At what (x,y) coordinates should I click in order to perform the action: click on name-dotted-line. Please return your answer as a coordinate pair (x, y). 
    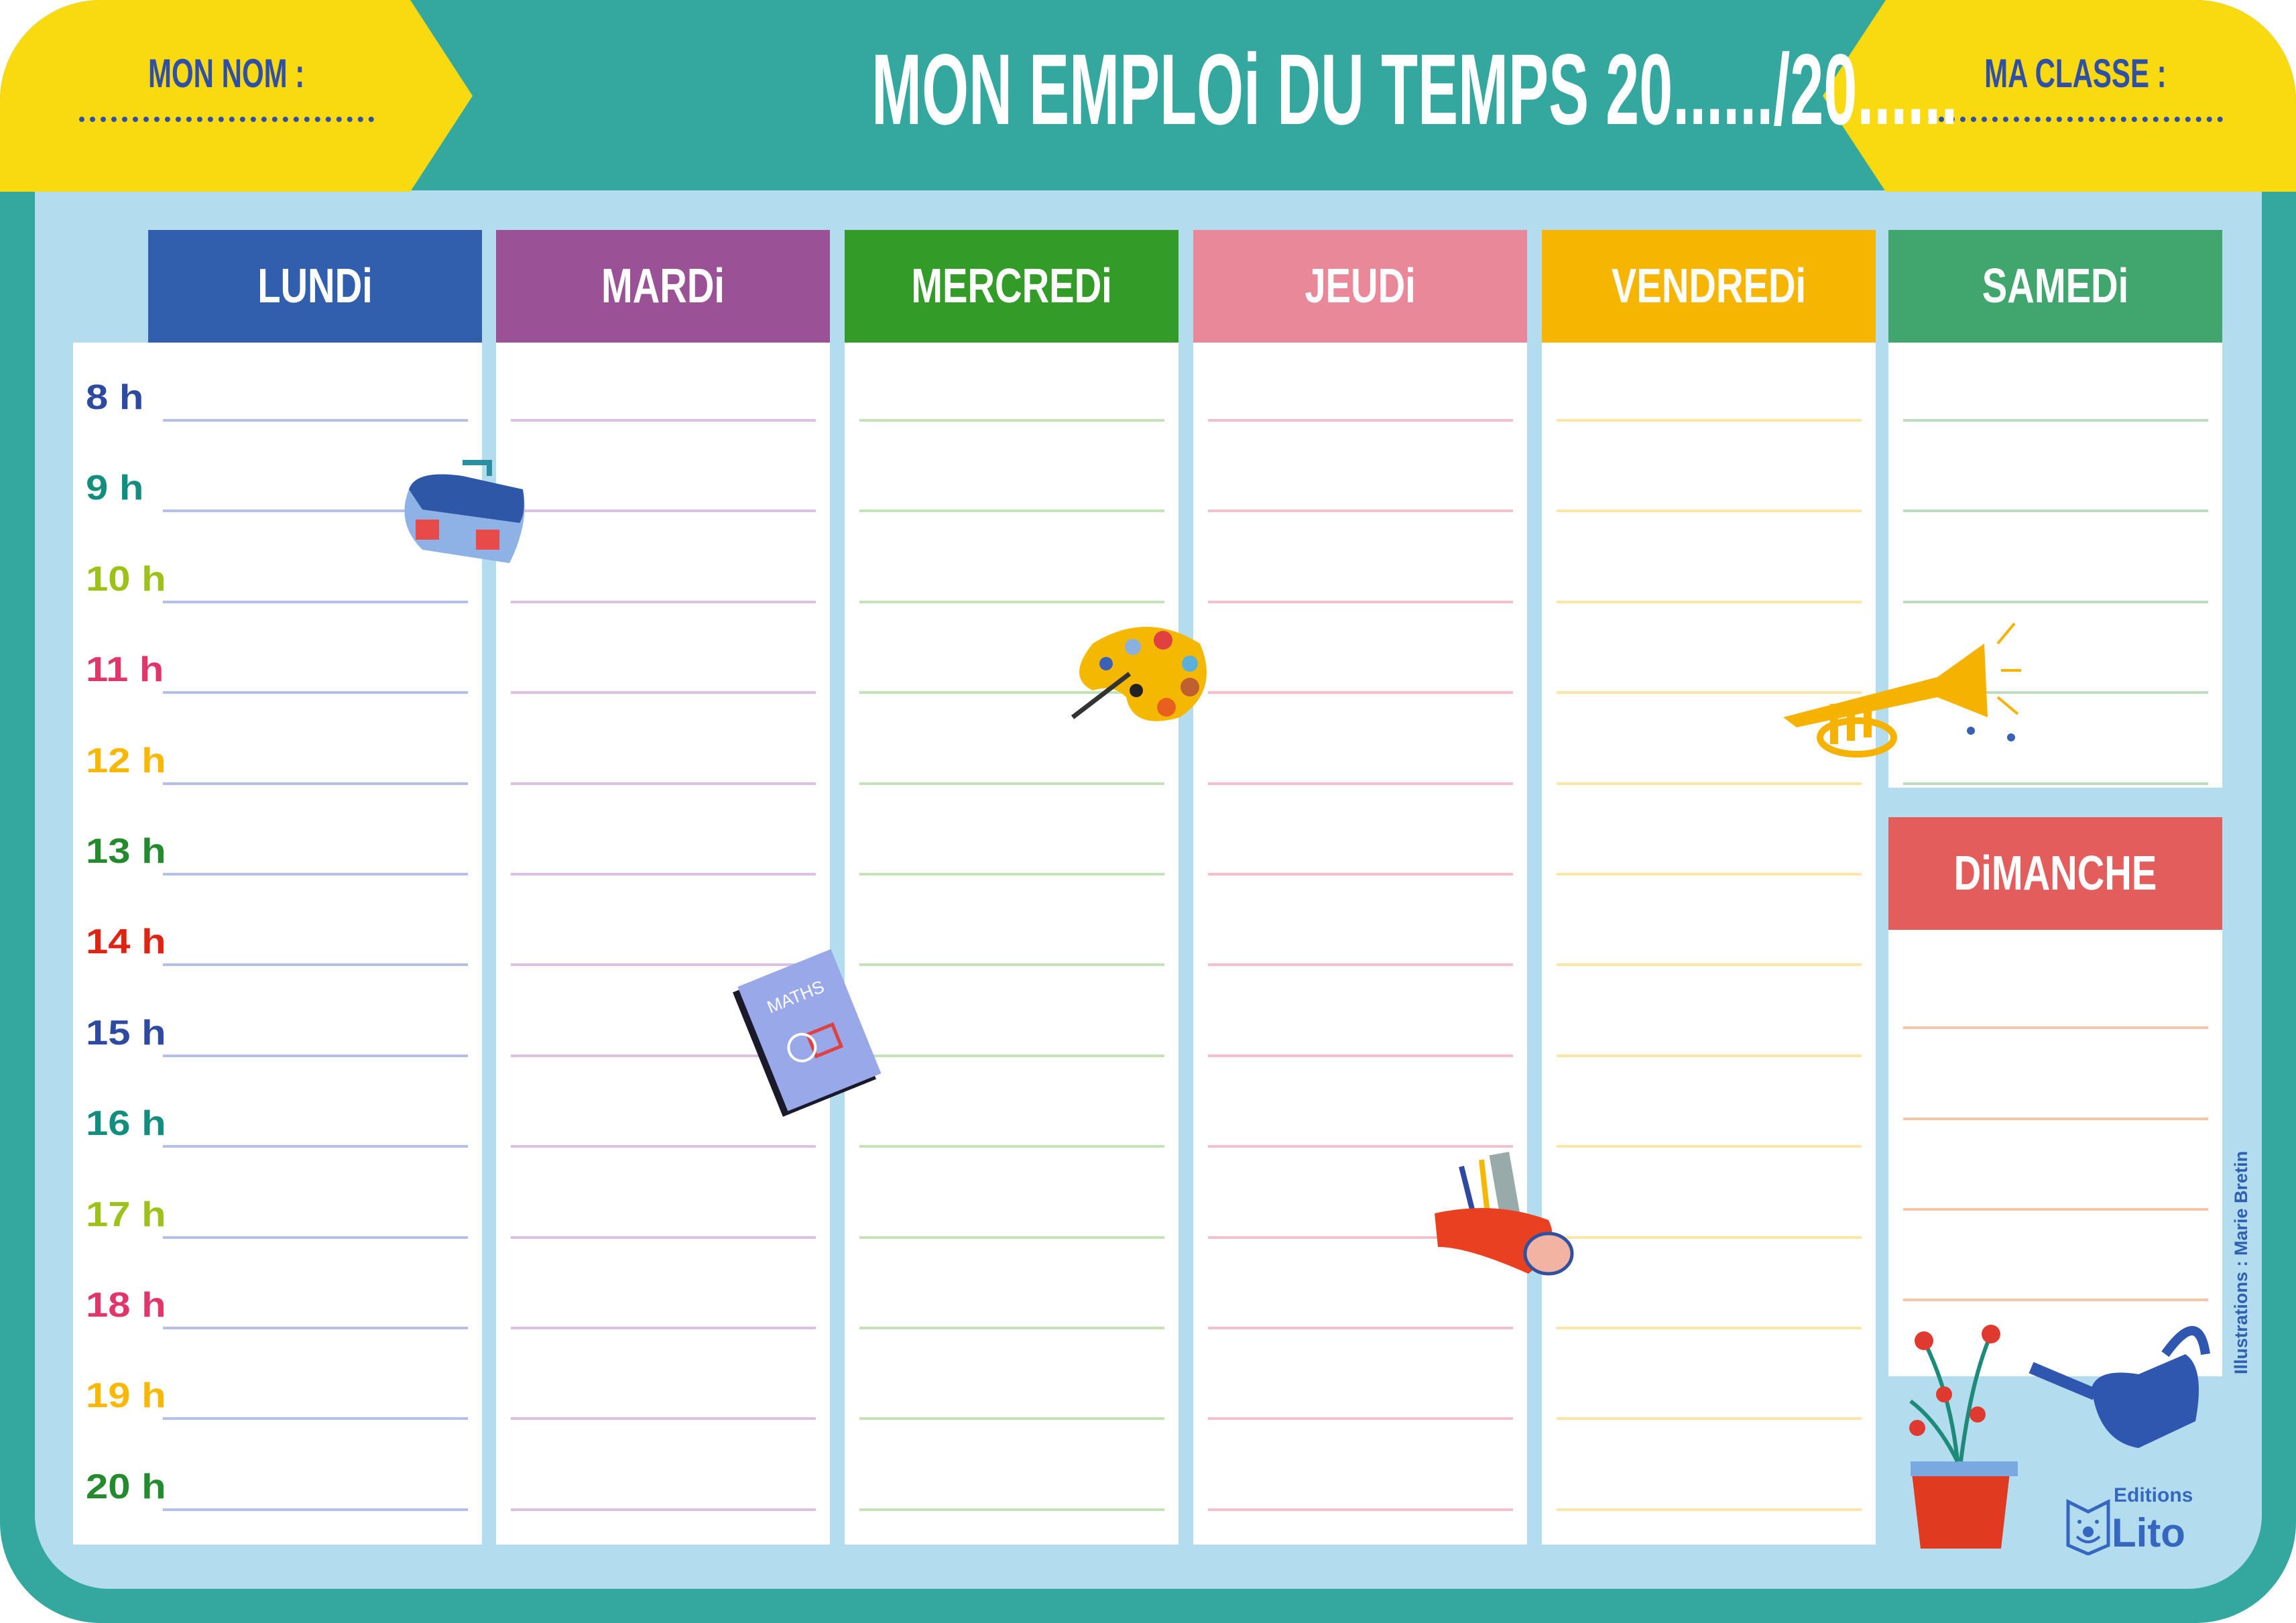
    Looking at the image, I should click on (226, 118).